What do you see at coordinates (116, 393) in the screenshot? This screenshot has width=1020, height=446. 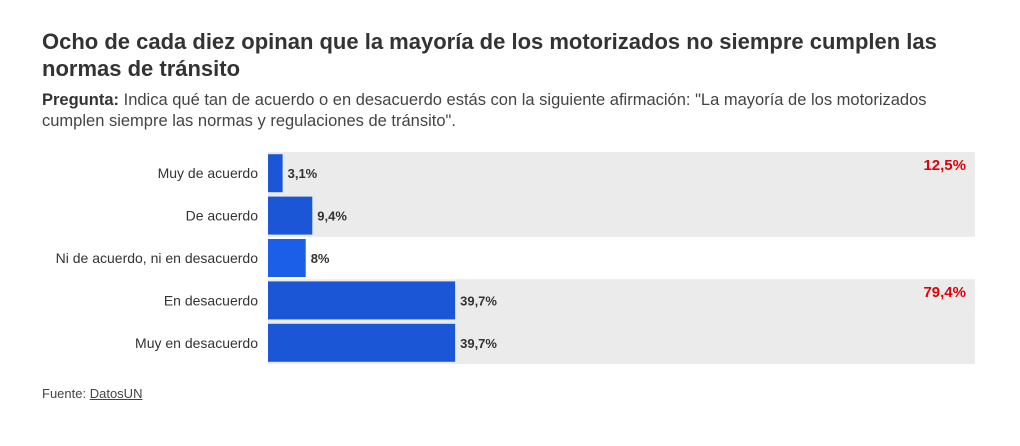 I see `source-link: DatosUN` at bounding box center [116, 393].